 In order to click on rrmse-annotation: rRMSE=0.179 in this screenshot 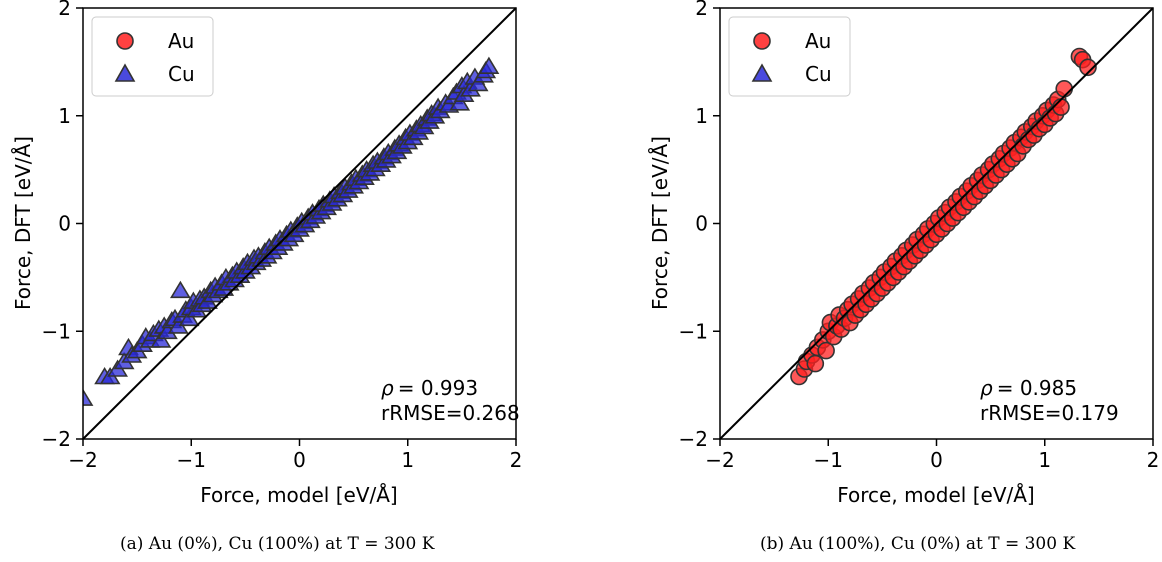, I will do `click(1049, 413)`.